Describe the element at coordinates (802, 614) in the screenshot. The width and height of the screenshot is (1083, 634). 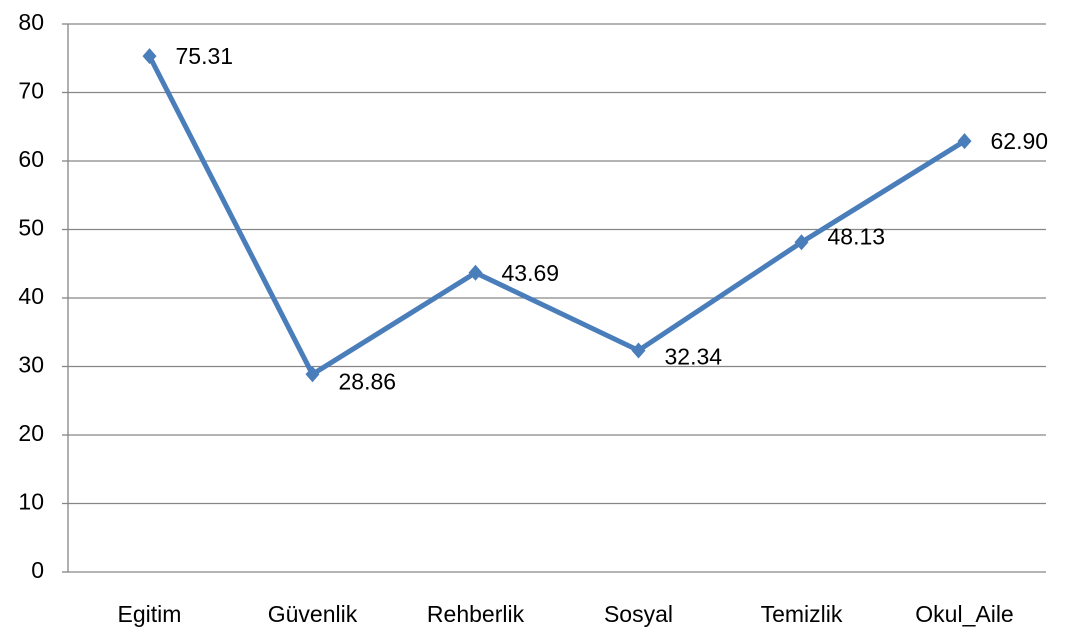
I see `x-tick-label: Temizlik` at that location.